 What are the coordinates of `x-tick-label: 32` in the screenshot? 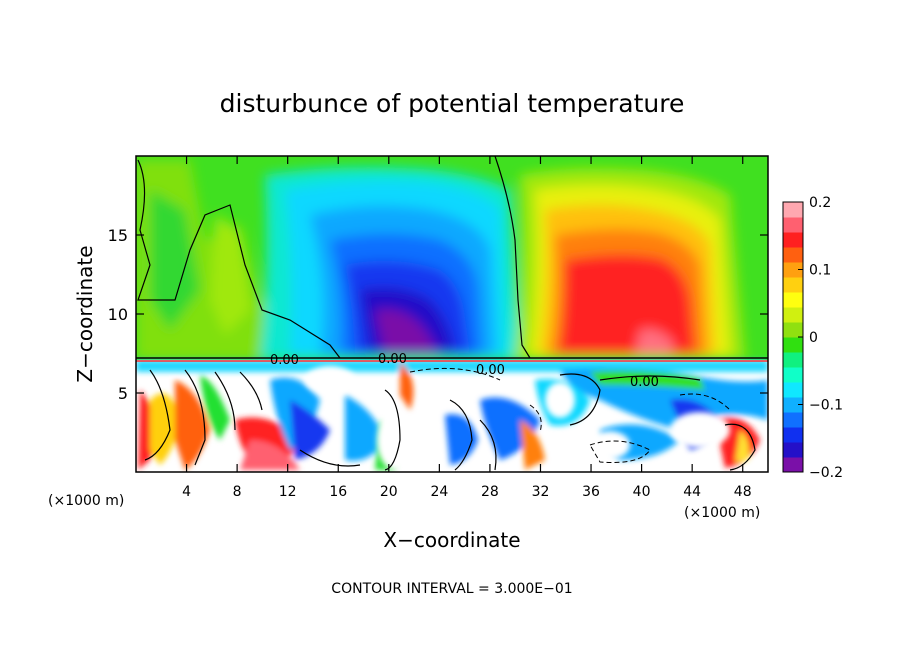 It's located at (541, 492).